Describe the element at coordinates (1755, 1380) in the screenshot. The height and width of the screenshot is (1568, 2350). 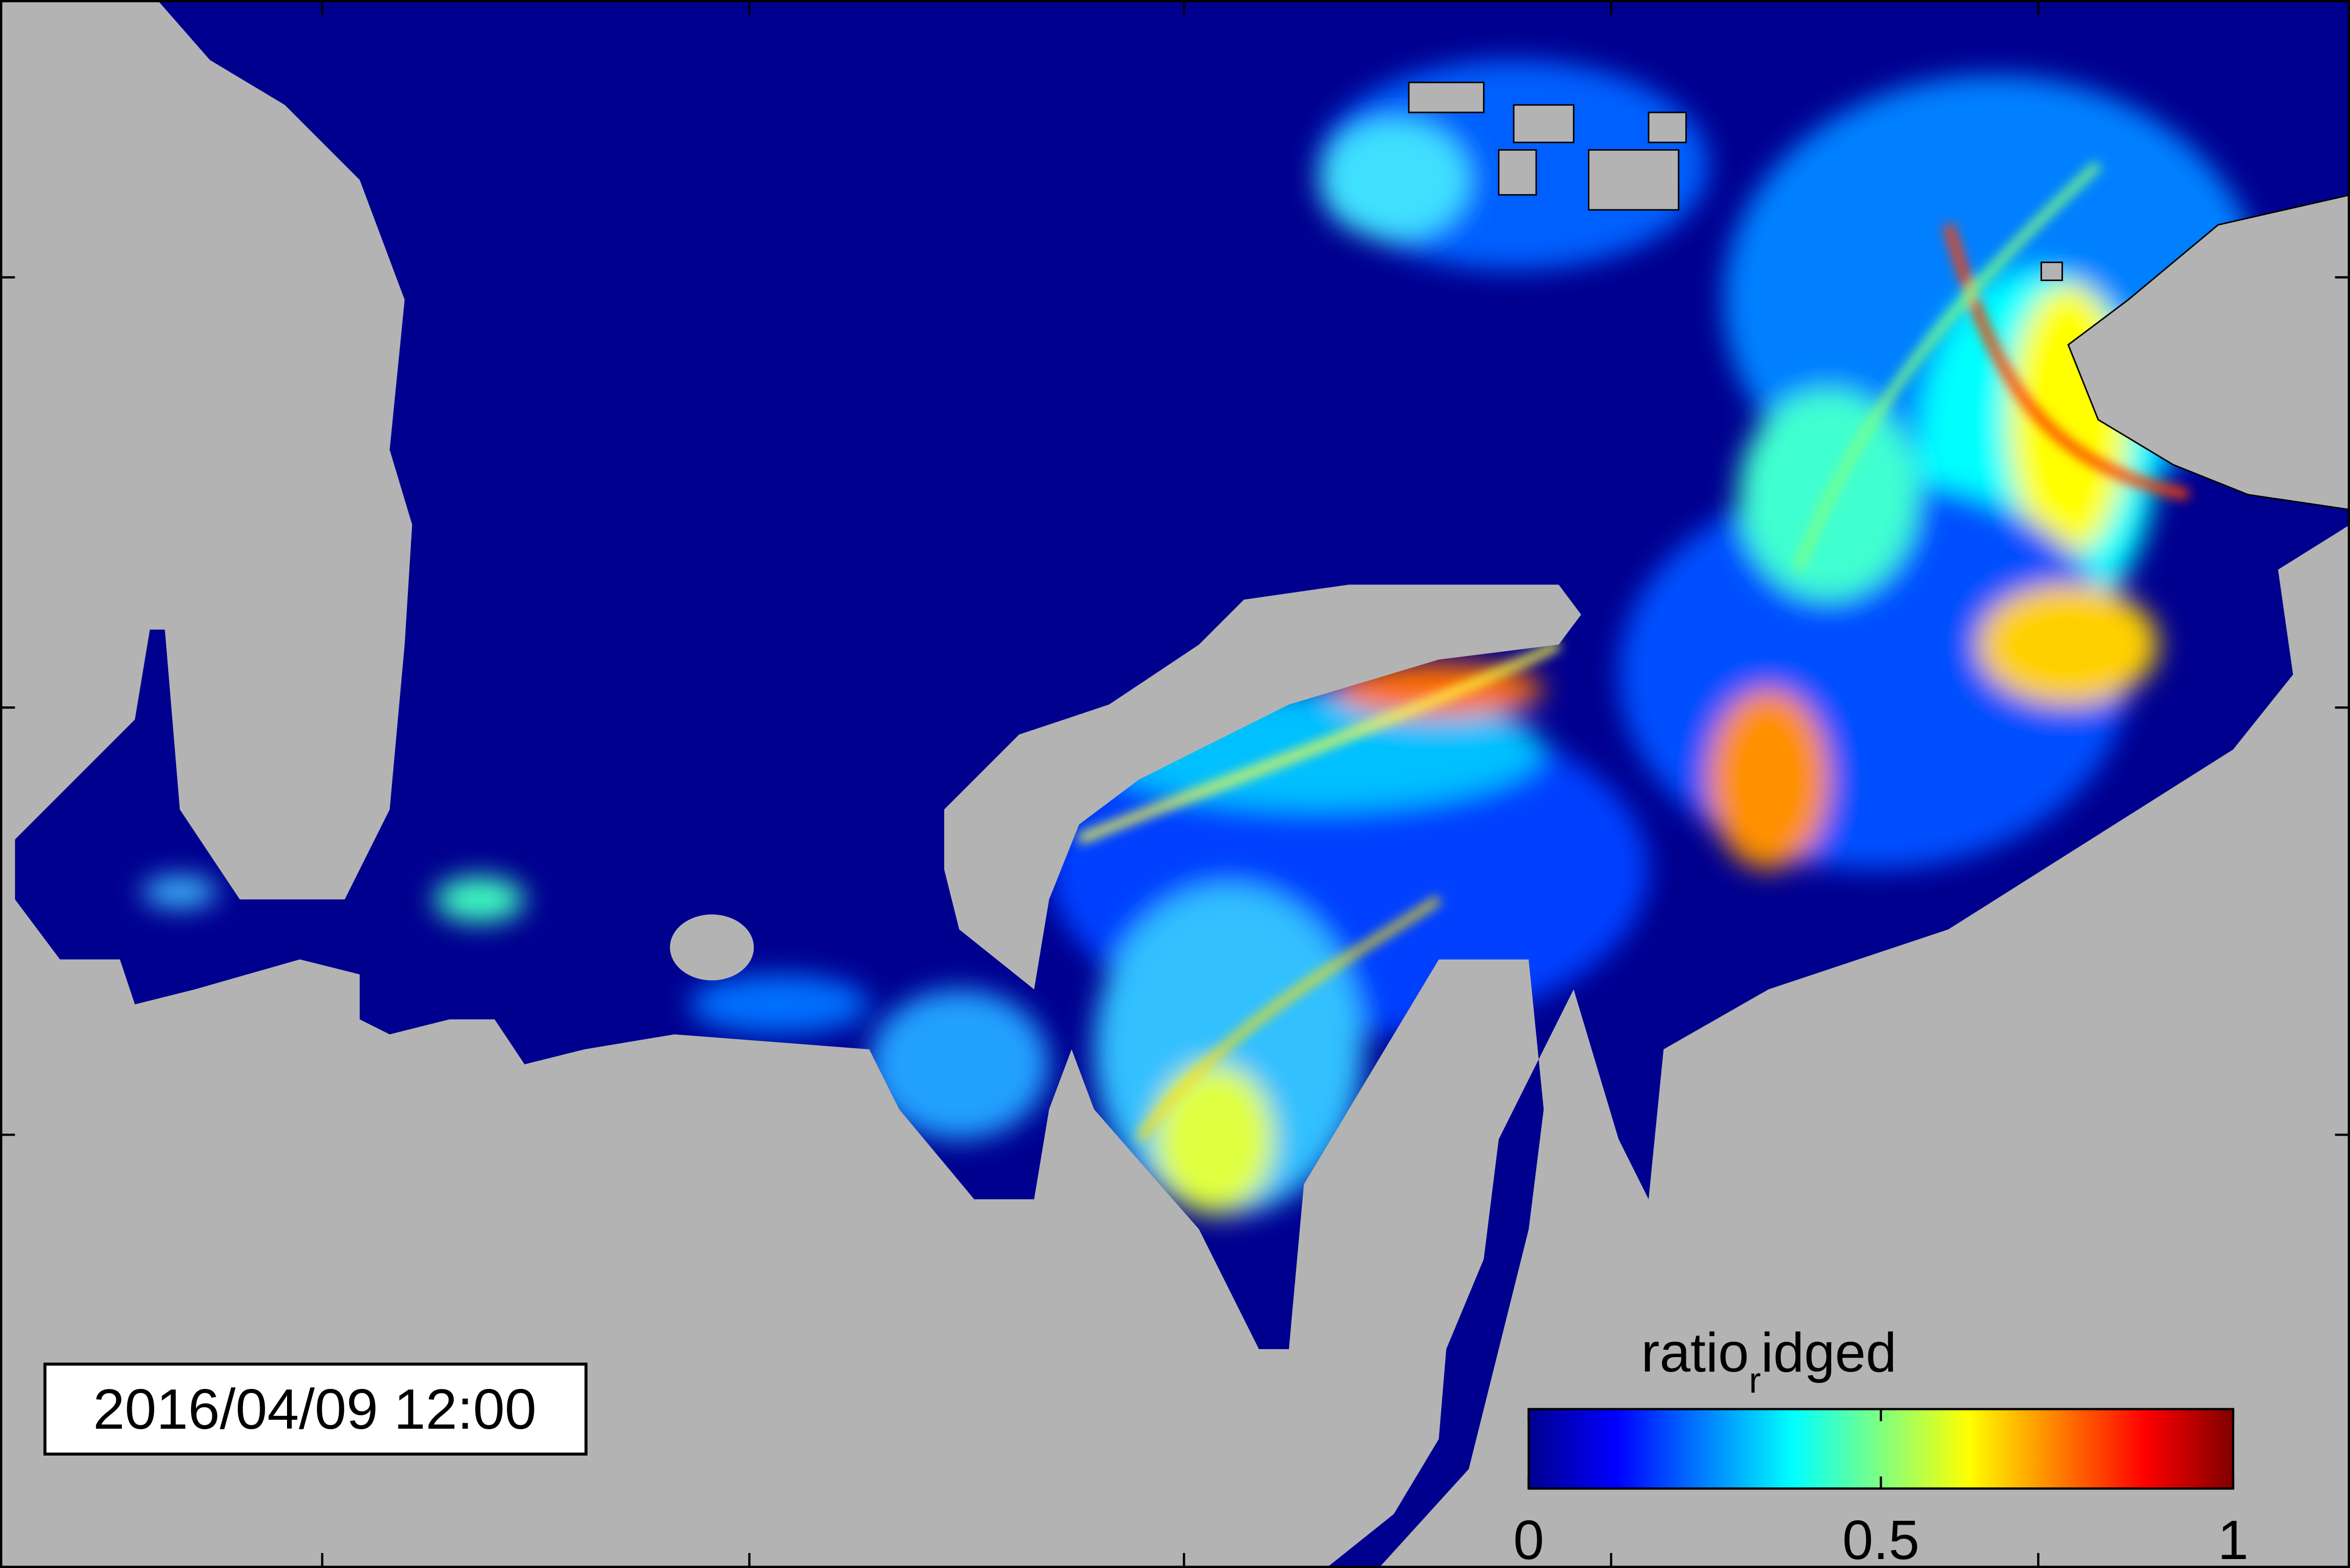
I see `label-sub: r` at that location.